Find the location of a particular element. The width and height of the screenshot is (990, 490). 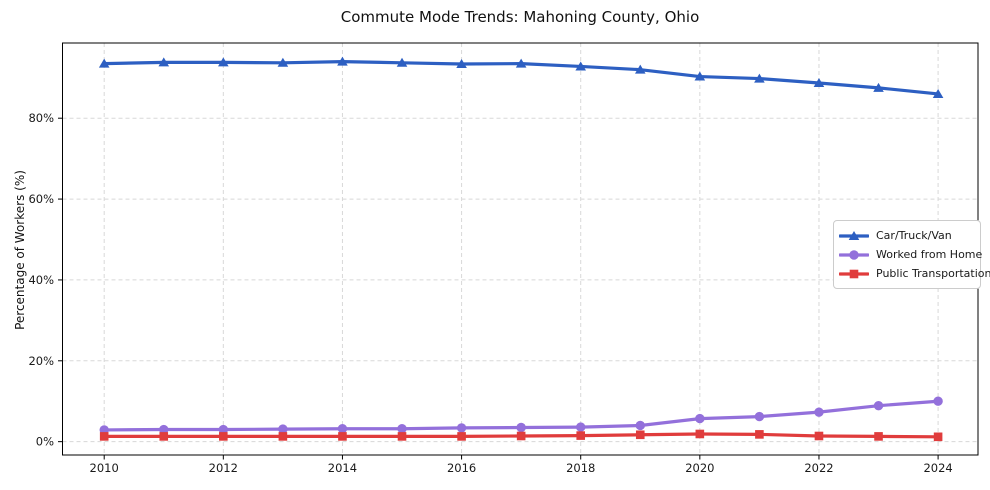

series-worked-from-home is located at coordinates (521, 415).